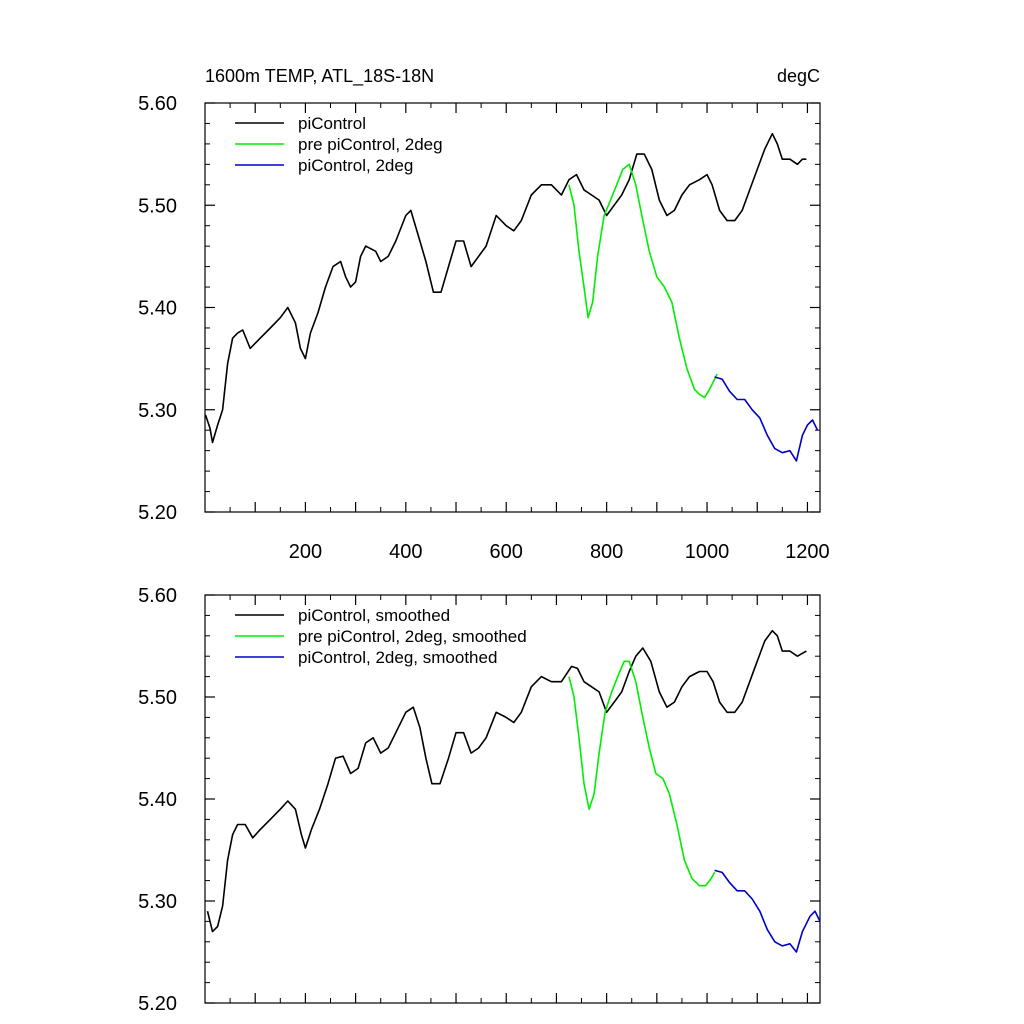  What do you see at coordinates (506, 552) in the screenshot?
I see `x-tick-label: 600` at bounding box center [506, 552].